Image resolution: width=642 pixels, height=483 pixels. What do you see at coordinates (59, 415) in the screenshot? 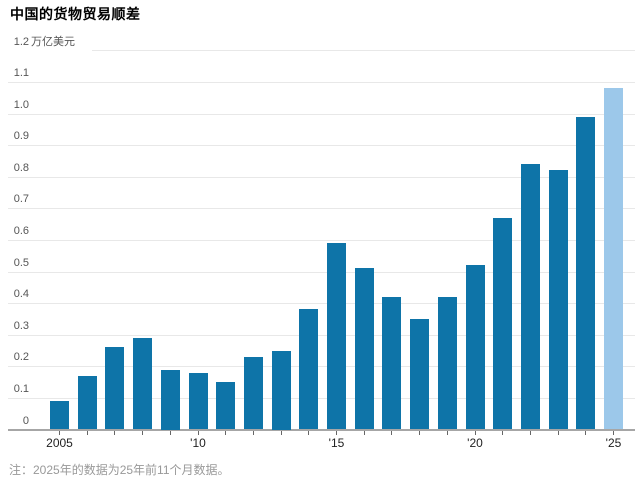
I see `bar-2005` at bounding box center [59, 415].